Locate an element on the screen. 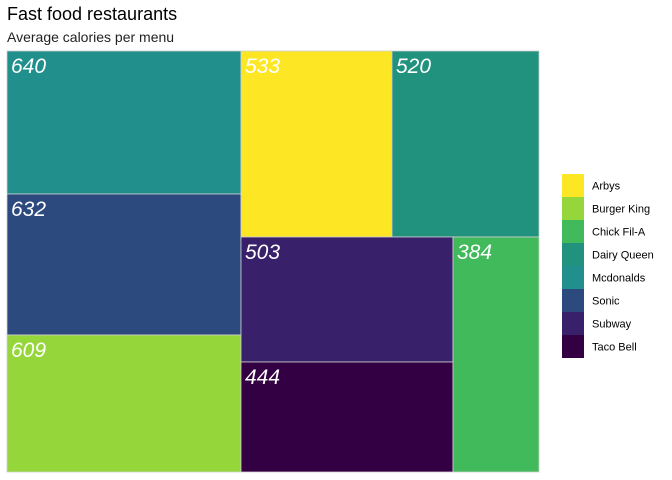  legend-label-taco-bell: Taco Bell is located at coordinates (614, 348).